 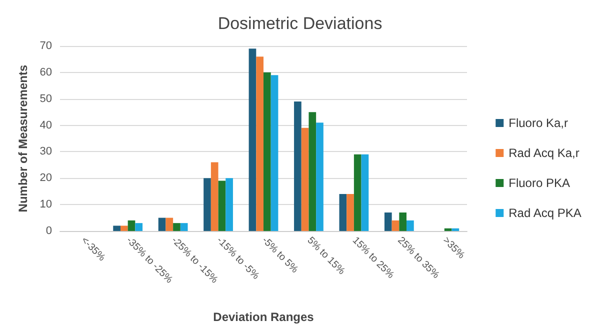 What do you see at coordinates (46, 72) in the screenshot?
I see `y-tick-label: 60` at bounding box center [46, 72].